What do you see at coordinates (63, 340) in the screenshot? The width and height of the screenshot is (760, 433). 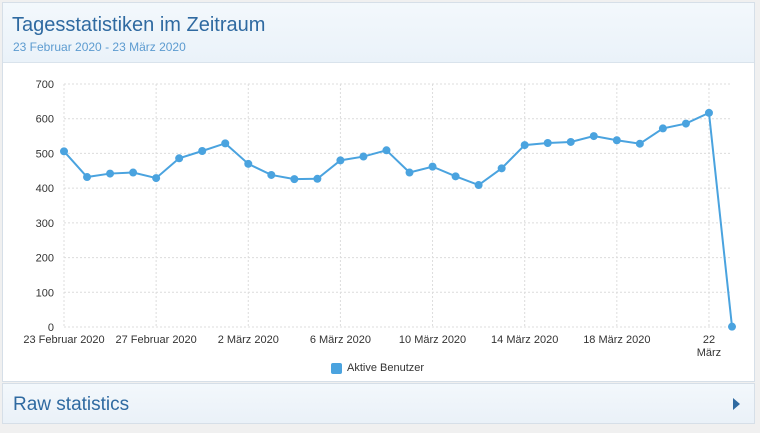 I see `x-tick-label: 23 Februar 2020` at bounding box center [63, 340].